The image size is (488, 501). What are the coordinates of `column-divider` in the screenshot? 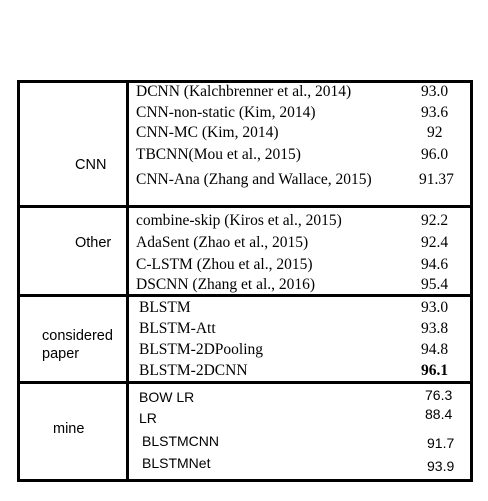 It's located at (127, 281).